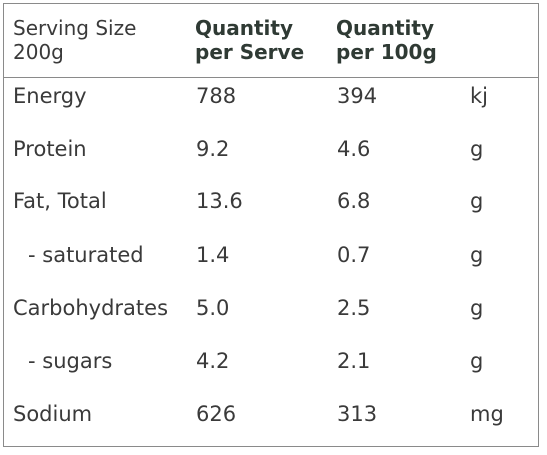  Describe the element at coordinates (213, 255) in the screenshot. I see `per-serve-value: 1.4` at that location.